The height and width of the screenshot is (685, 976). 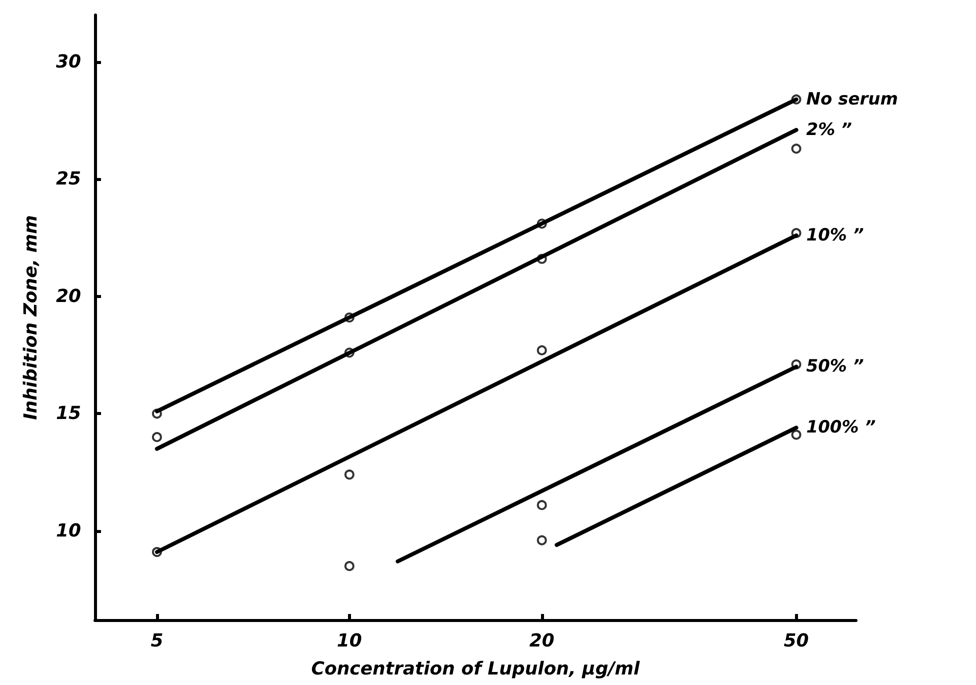 What do you see at coordinates (31, 317) in the screenshot?
I see `y-axis-title: Inhibition Zone, mm` at bounding box center [31, 317].